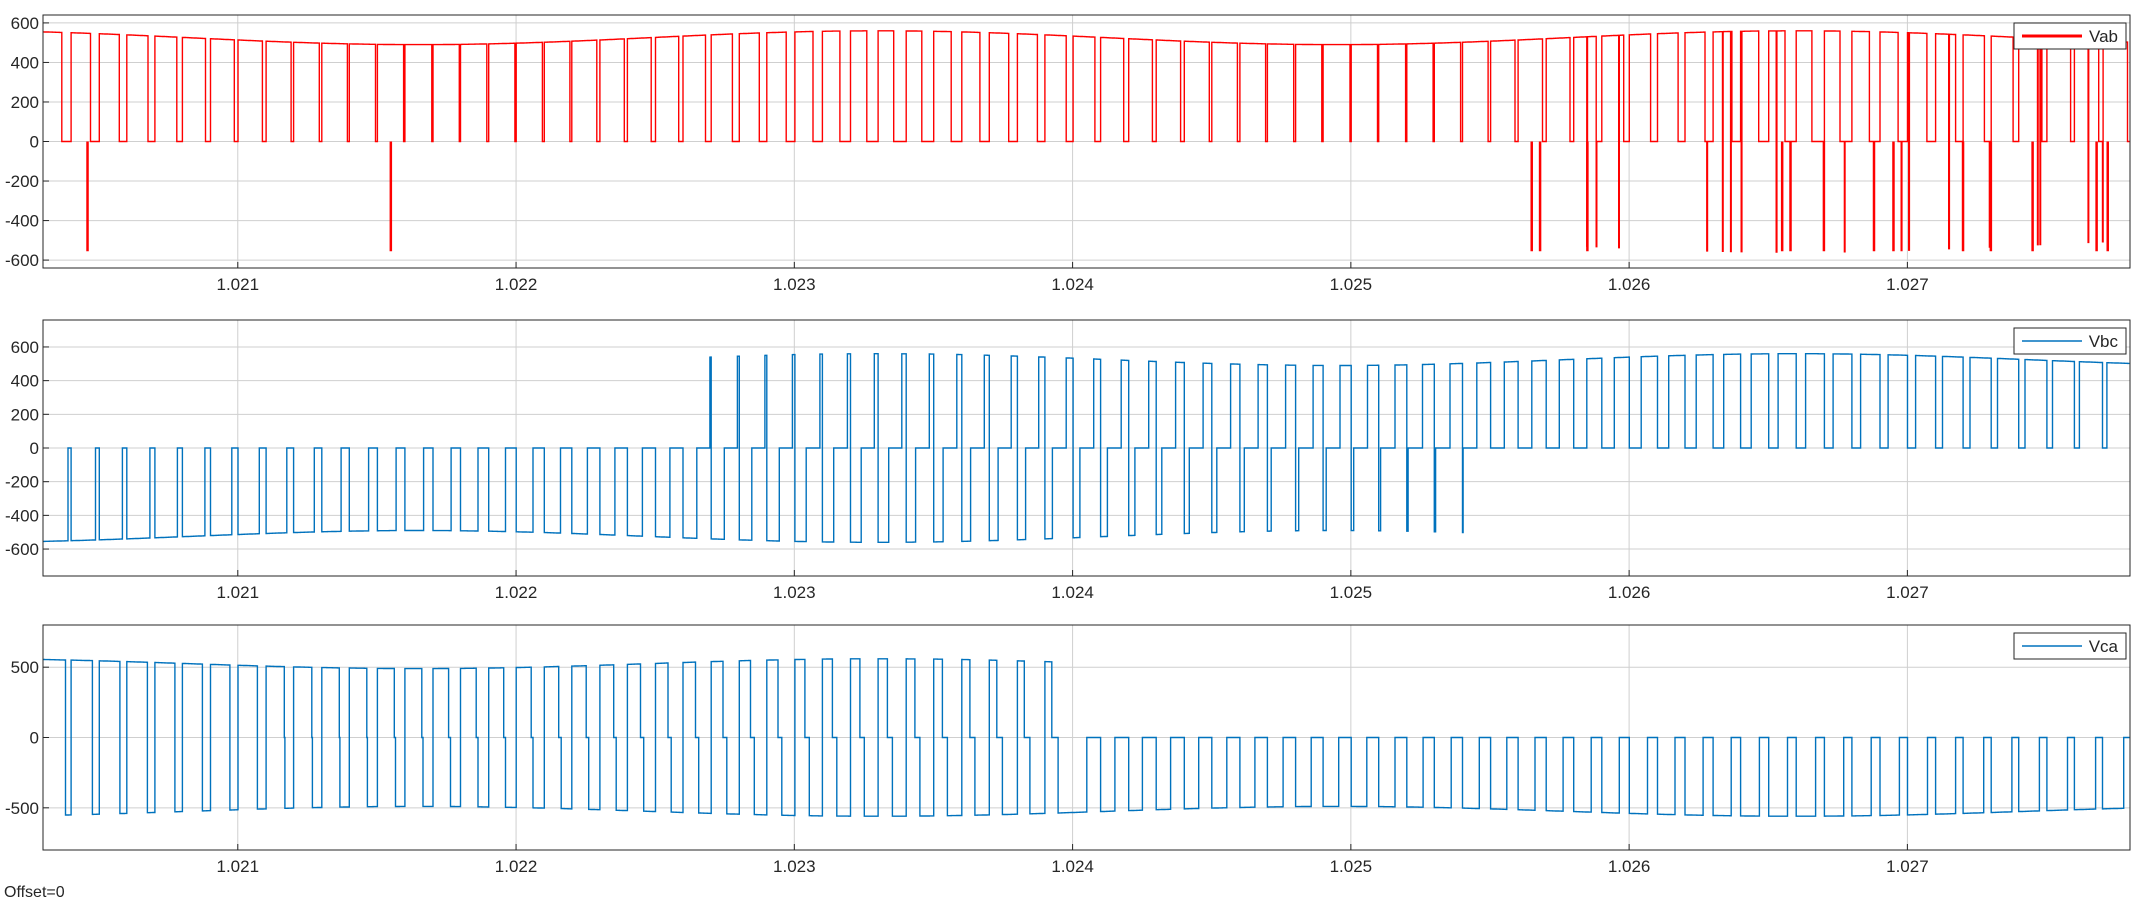  Describe the element at coordinates (2104, 646) in the screenshot. I see `legend-label: Vca` at that location.